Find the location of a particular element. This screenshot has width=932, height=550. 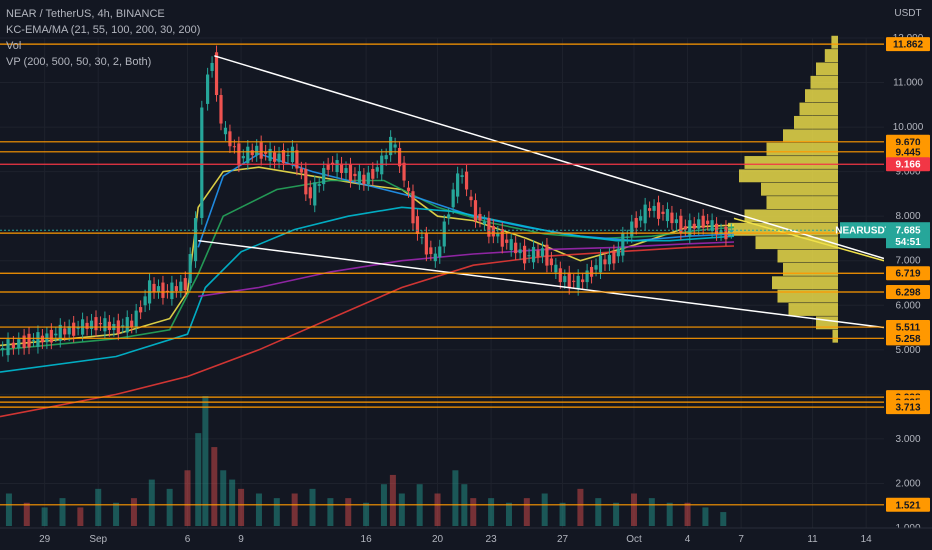

level-price-label: 11.862 is located at coordinates (908, 45).